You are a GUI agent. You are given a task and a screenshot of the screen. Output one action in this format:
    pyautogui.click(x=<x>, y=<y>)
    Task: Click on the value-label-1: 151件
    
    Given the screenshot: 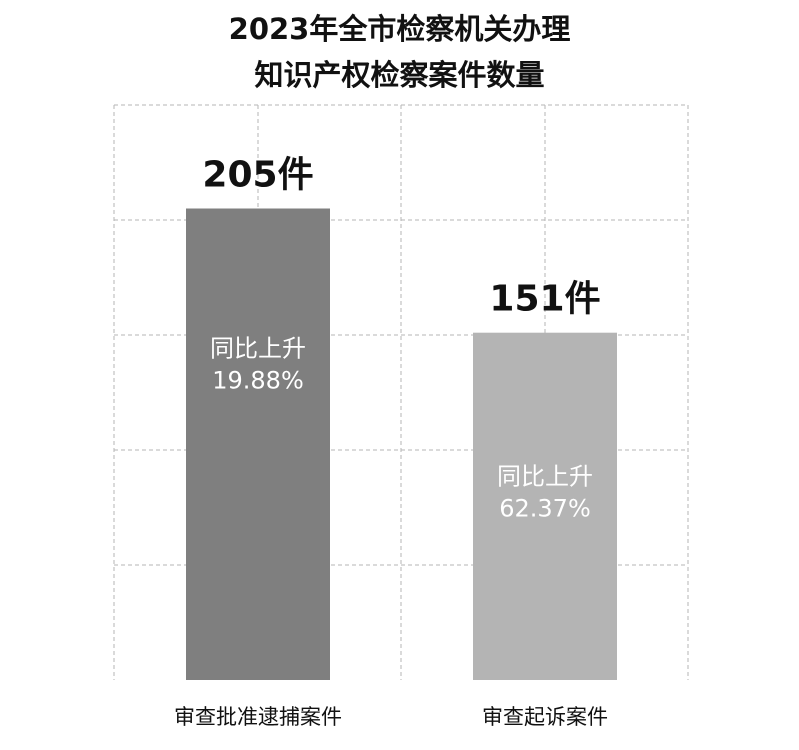 What is the action you would take?
    pyautogui.click(x=544, y=299)
    